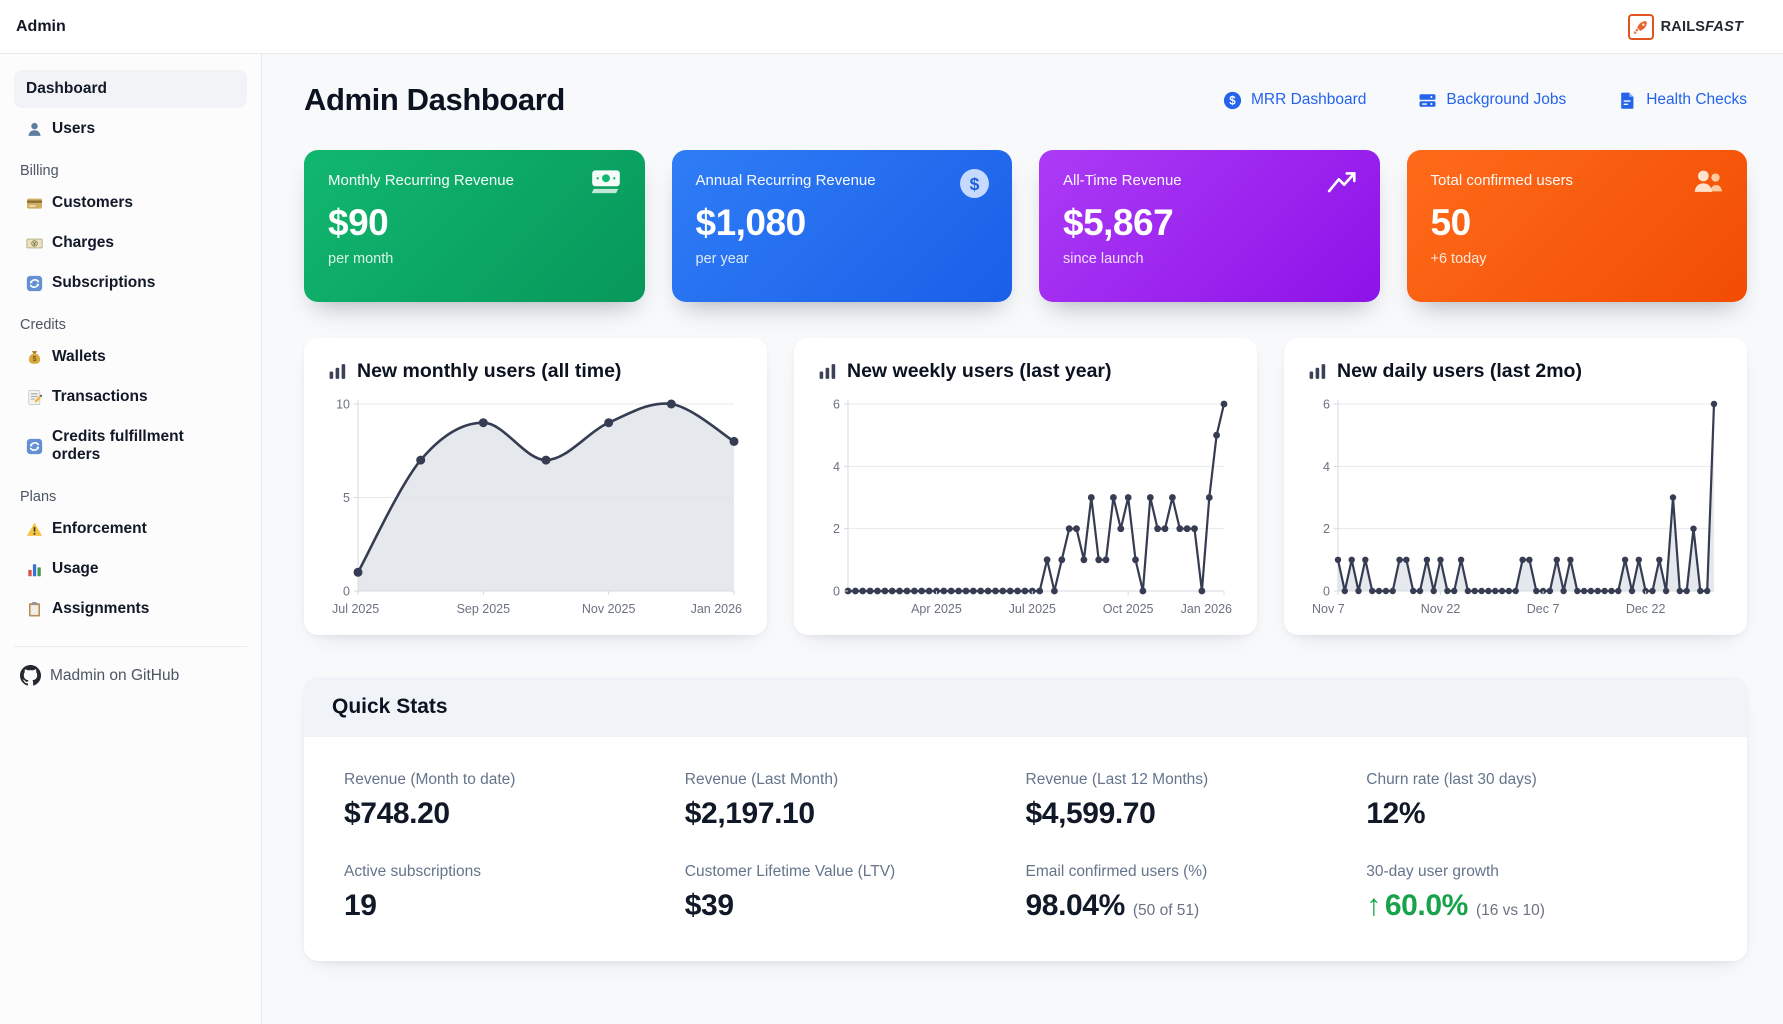  Describe the element at coordinates (130, 89) in the screenshot. I see `sidebar-item-dashboard: Dashboard` at that location.